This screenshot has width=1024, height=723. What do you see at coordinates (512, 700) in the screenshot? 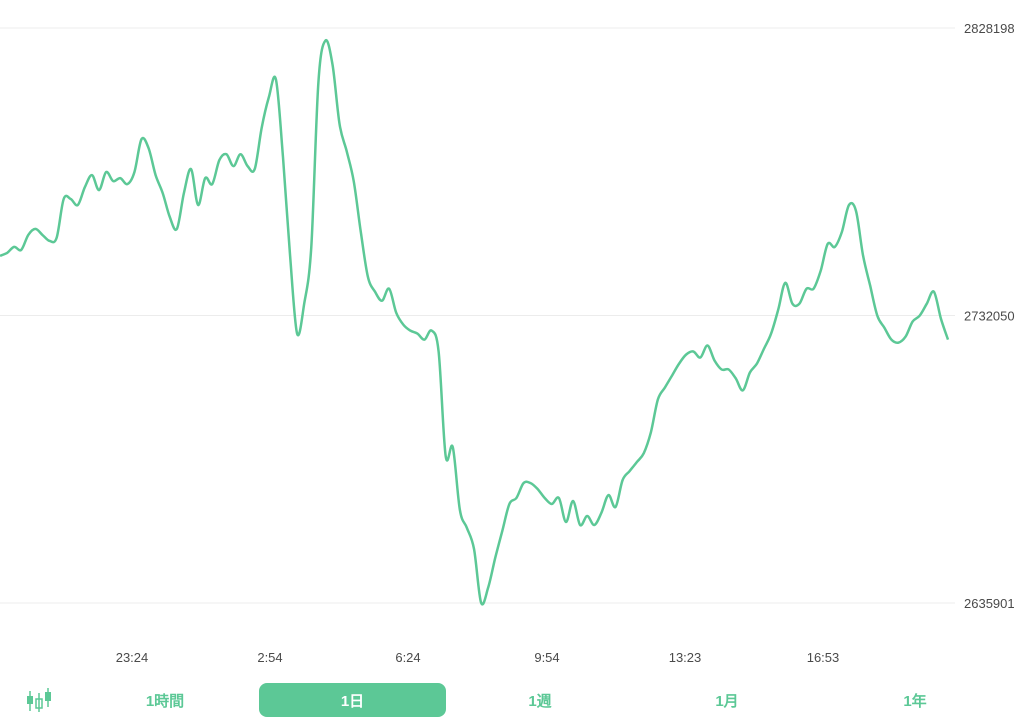
I see `timeframe-bar: 1時間 1日 1週 1月 1年` at bounding box center [512, 700].